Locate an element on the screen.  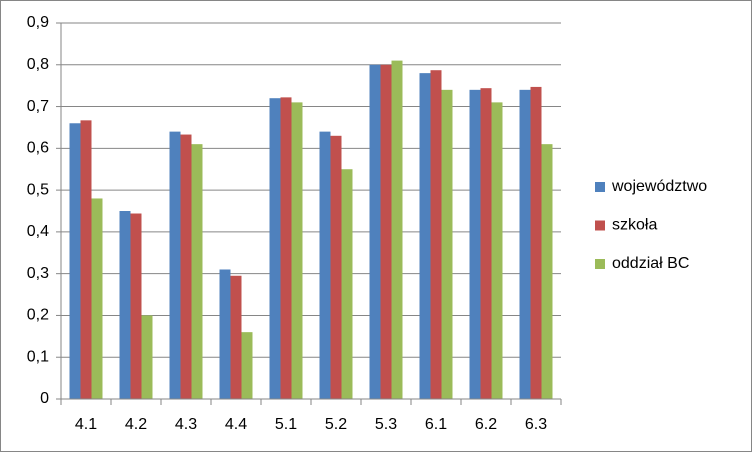
x-tick-label: 6.2 is located at coordinates (486, 424).